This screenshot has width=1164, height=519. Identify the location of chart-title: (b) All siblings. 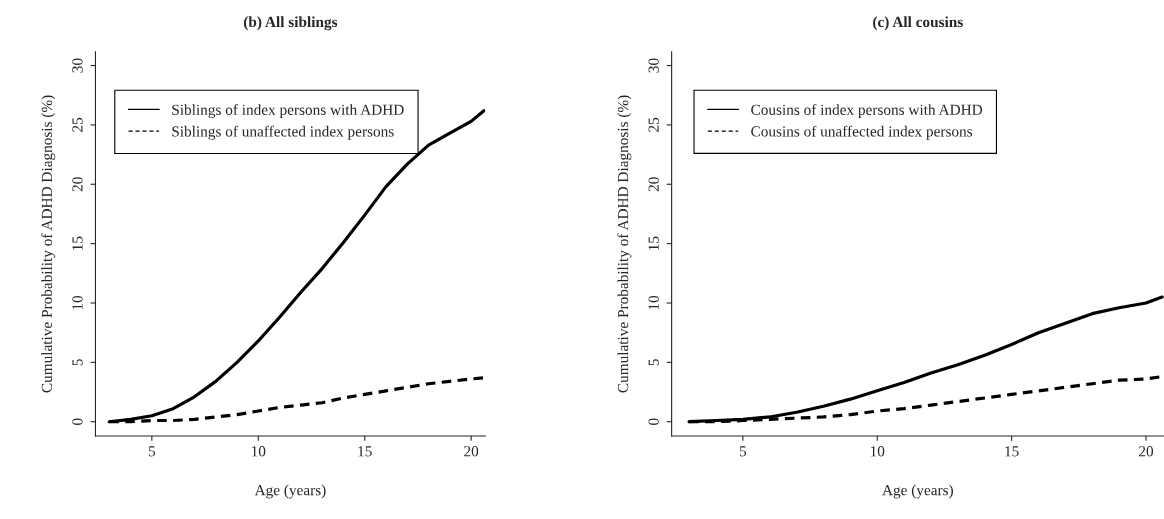
(290, 23).